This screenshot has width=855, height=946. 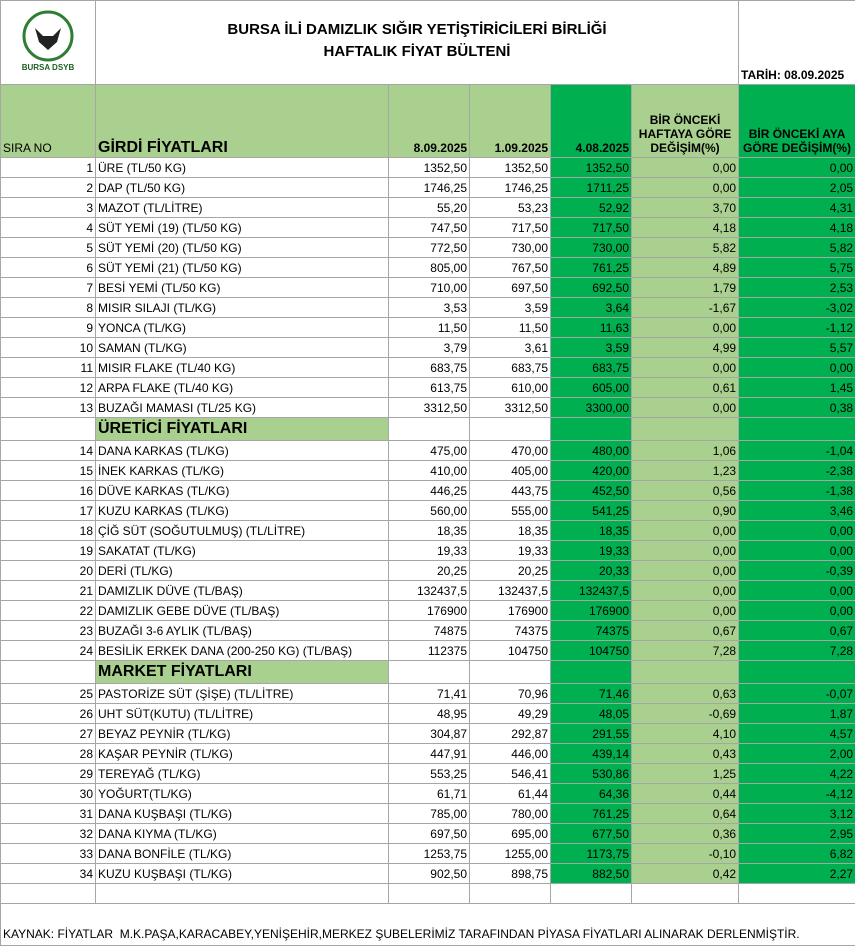 What do you see at coordinates (417, 52) in the screenshot?
I see `subtitle: HAFTALIK FİYAT BÜLTENİ` at bounding box center [417, 52].